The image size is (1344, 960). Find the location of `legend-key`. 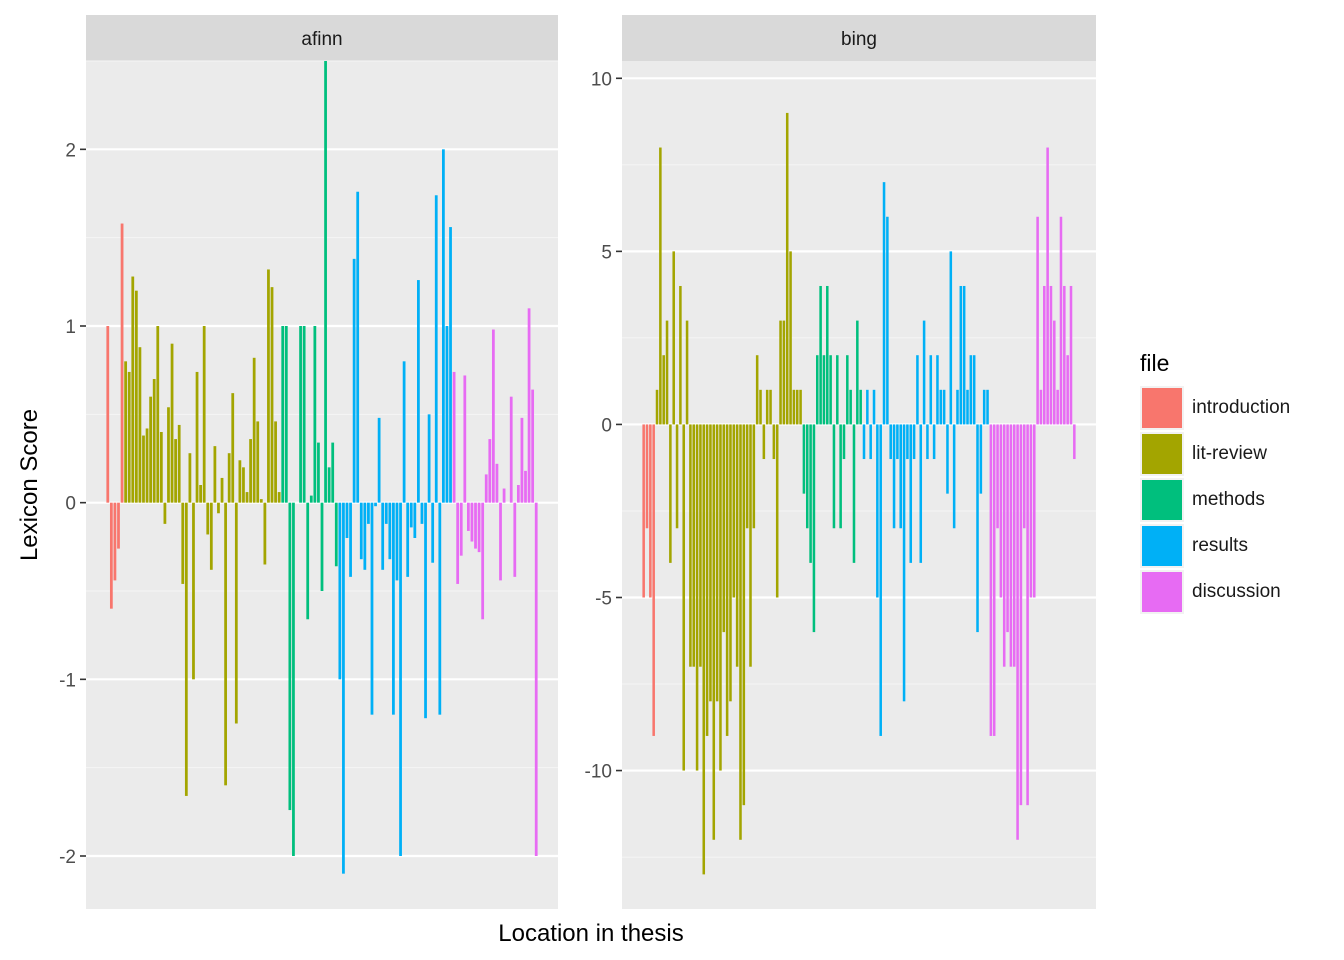

legend-key is located at coordinates (1162, 408).